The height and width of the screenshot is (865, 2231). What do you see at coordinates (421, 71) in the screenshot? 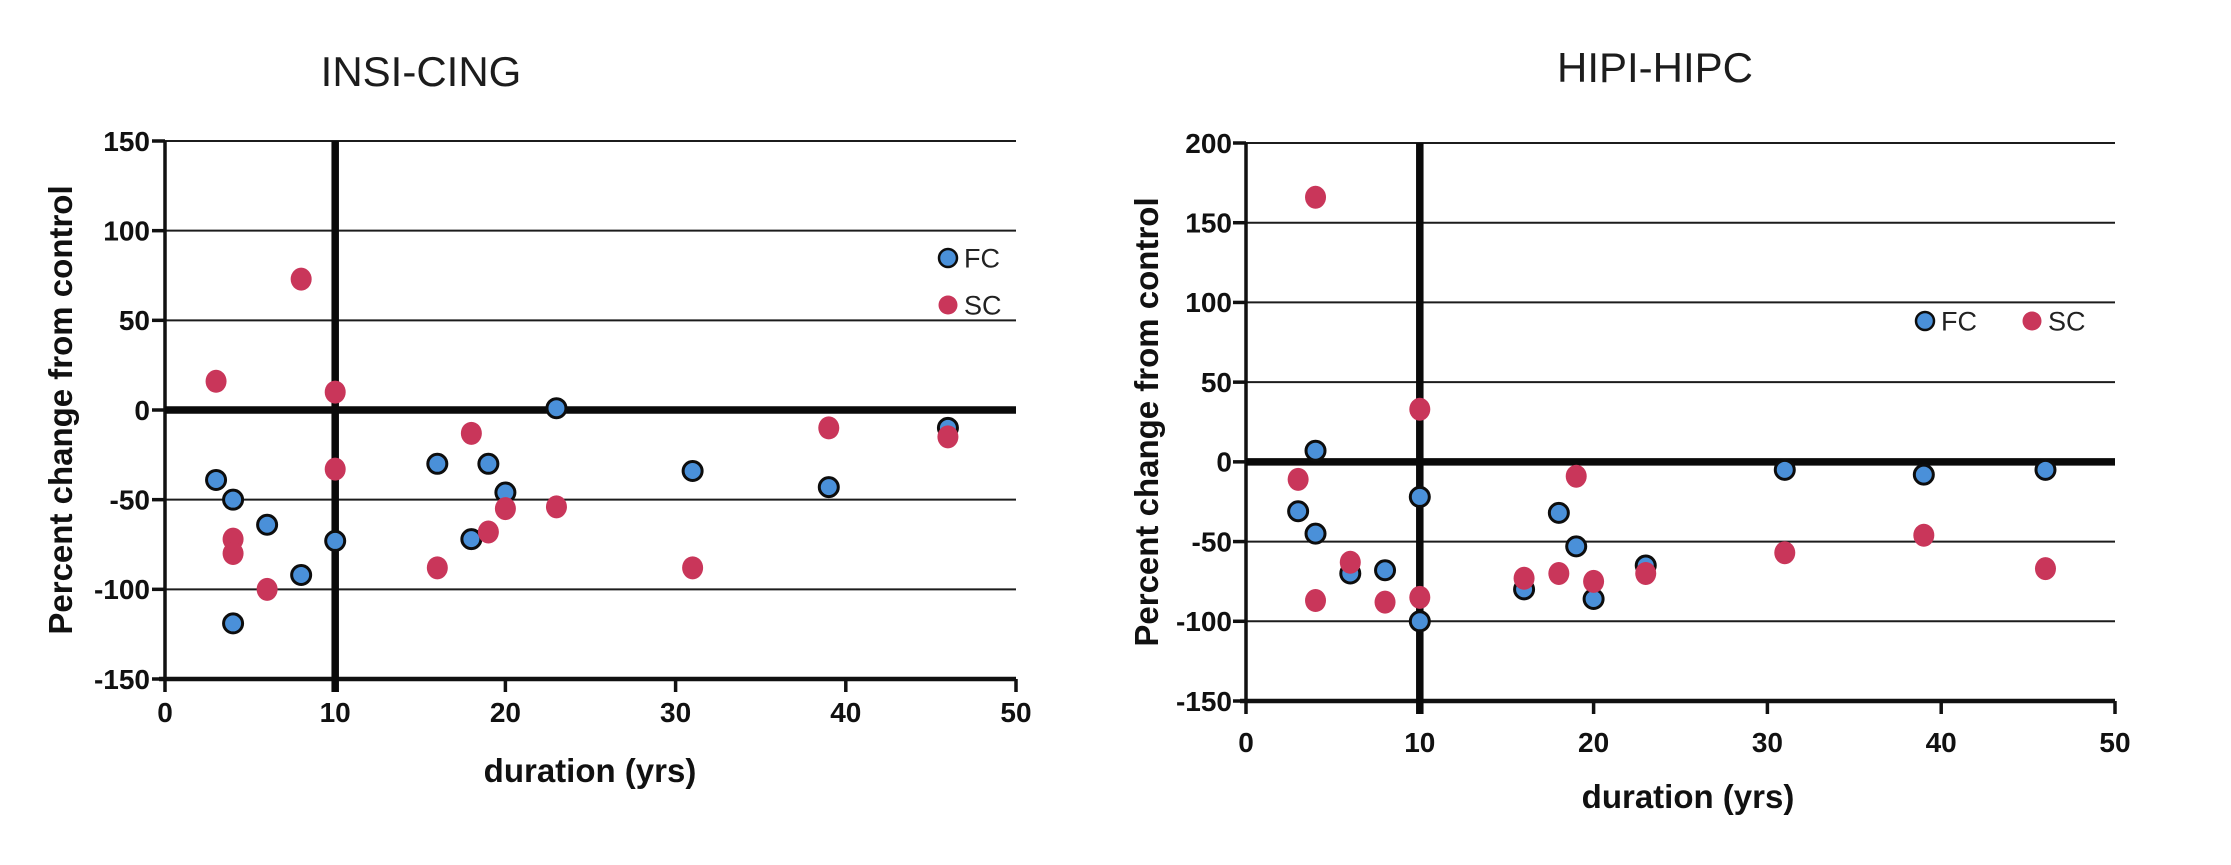
I see `chart-title: INSI-CING` at bounding box center [421, 71].